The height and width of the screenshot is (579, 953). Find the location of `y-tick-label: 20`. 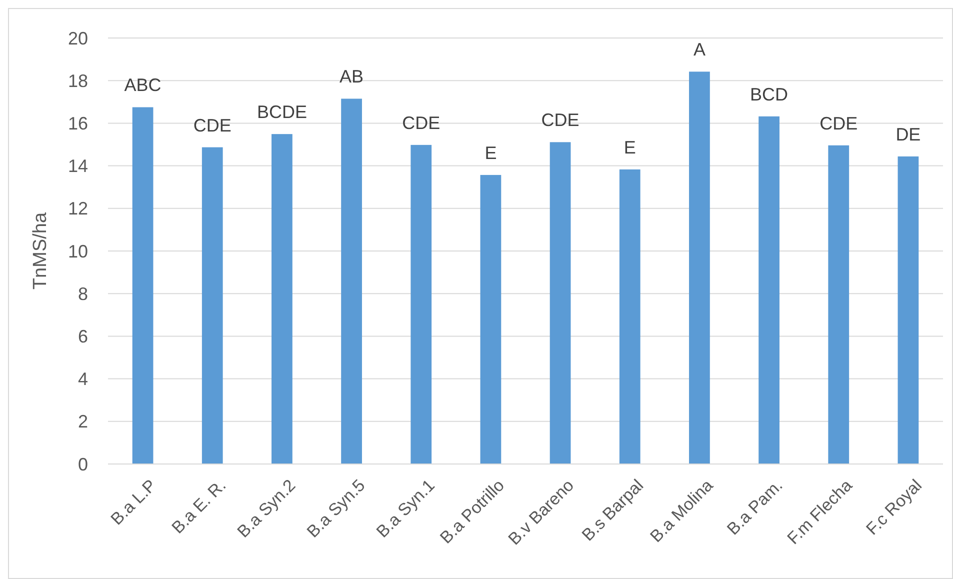

y-tick-label: 20 is located at coordinates (78, 38).